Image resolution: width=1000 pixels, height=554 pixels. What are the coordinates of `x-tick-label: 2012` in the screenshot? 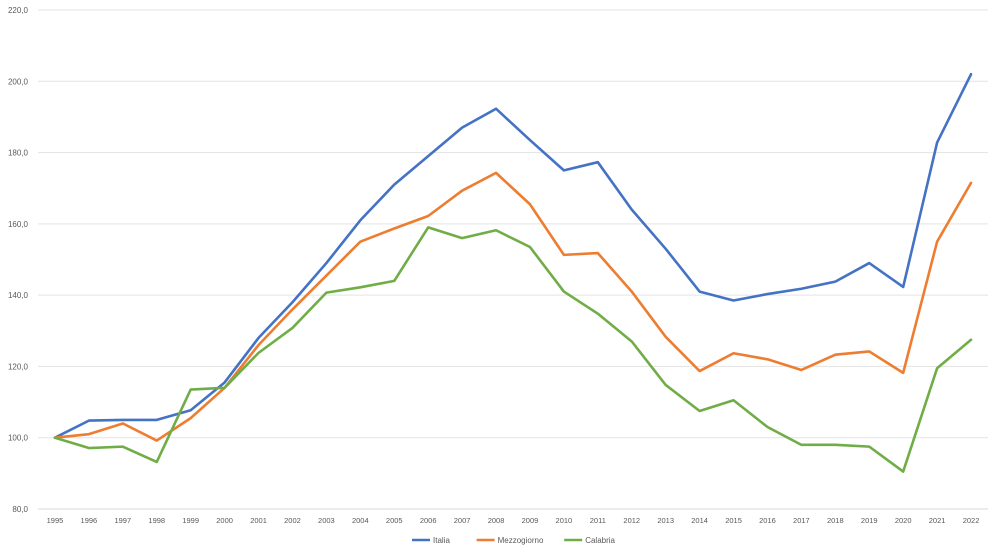 It's located at (631, 520).